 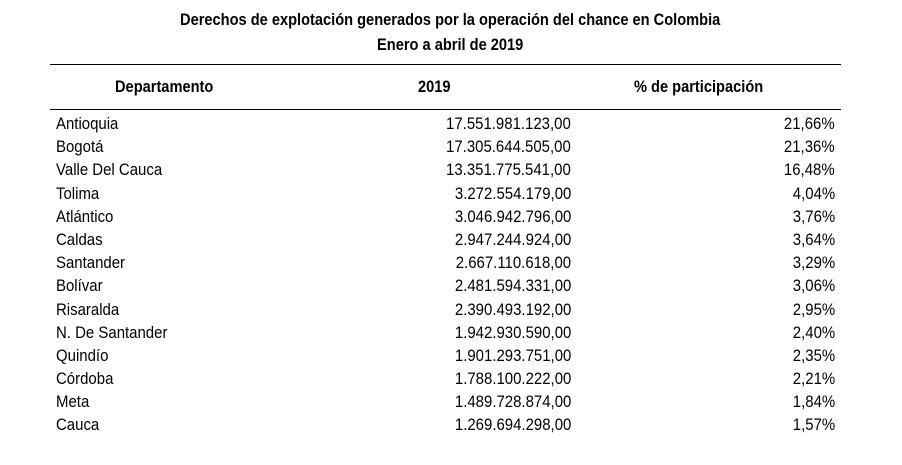 What do you see at coordinates (78, 425) in the screenshot?
I see `department-cell: Cauca` at bounding box center [78, 425].